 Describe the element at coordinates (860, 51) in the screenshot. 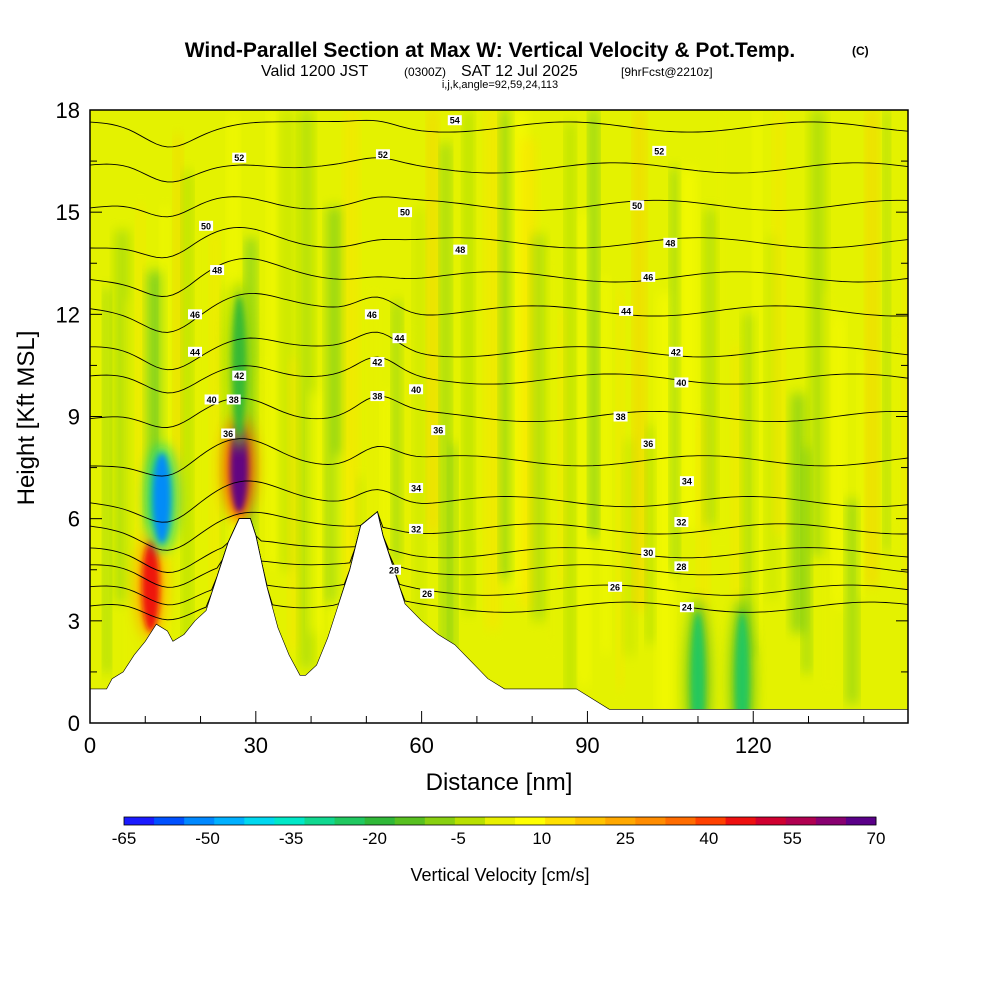

I see `chart-title-unit: (C)` at that location.